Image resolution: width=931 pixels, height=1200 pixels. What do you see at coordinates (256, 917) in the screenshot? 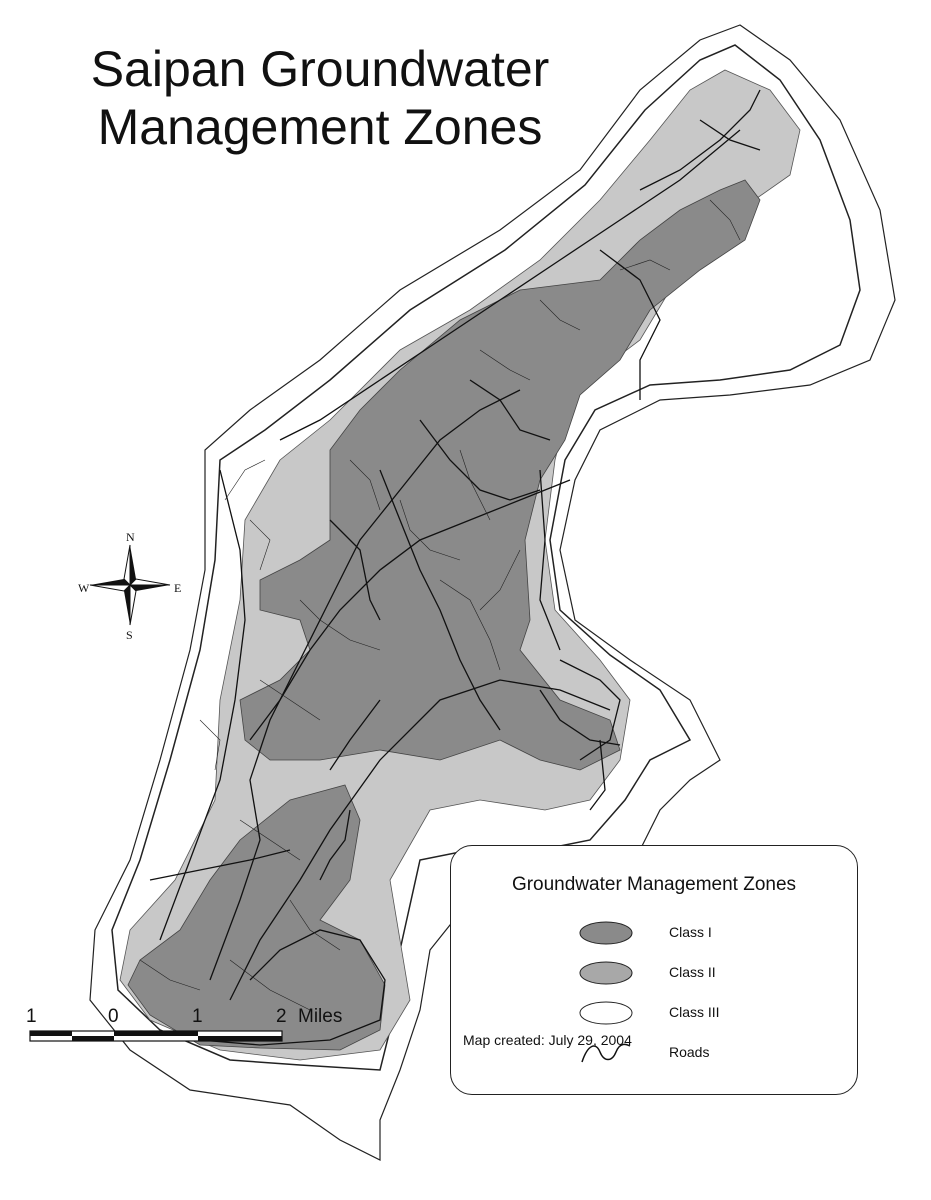
I see `zone-class-i-south` at bounding box center [256, 917].